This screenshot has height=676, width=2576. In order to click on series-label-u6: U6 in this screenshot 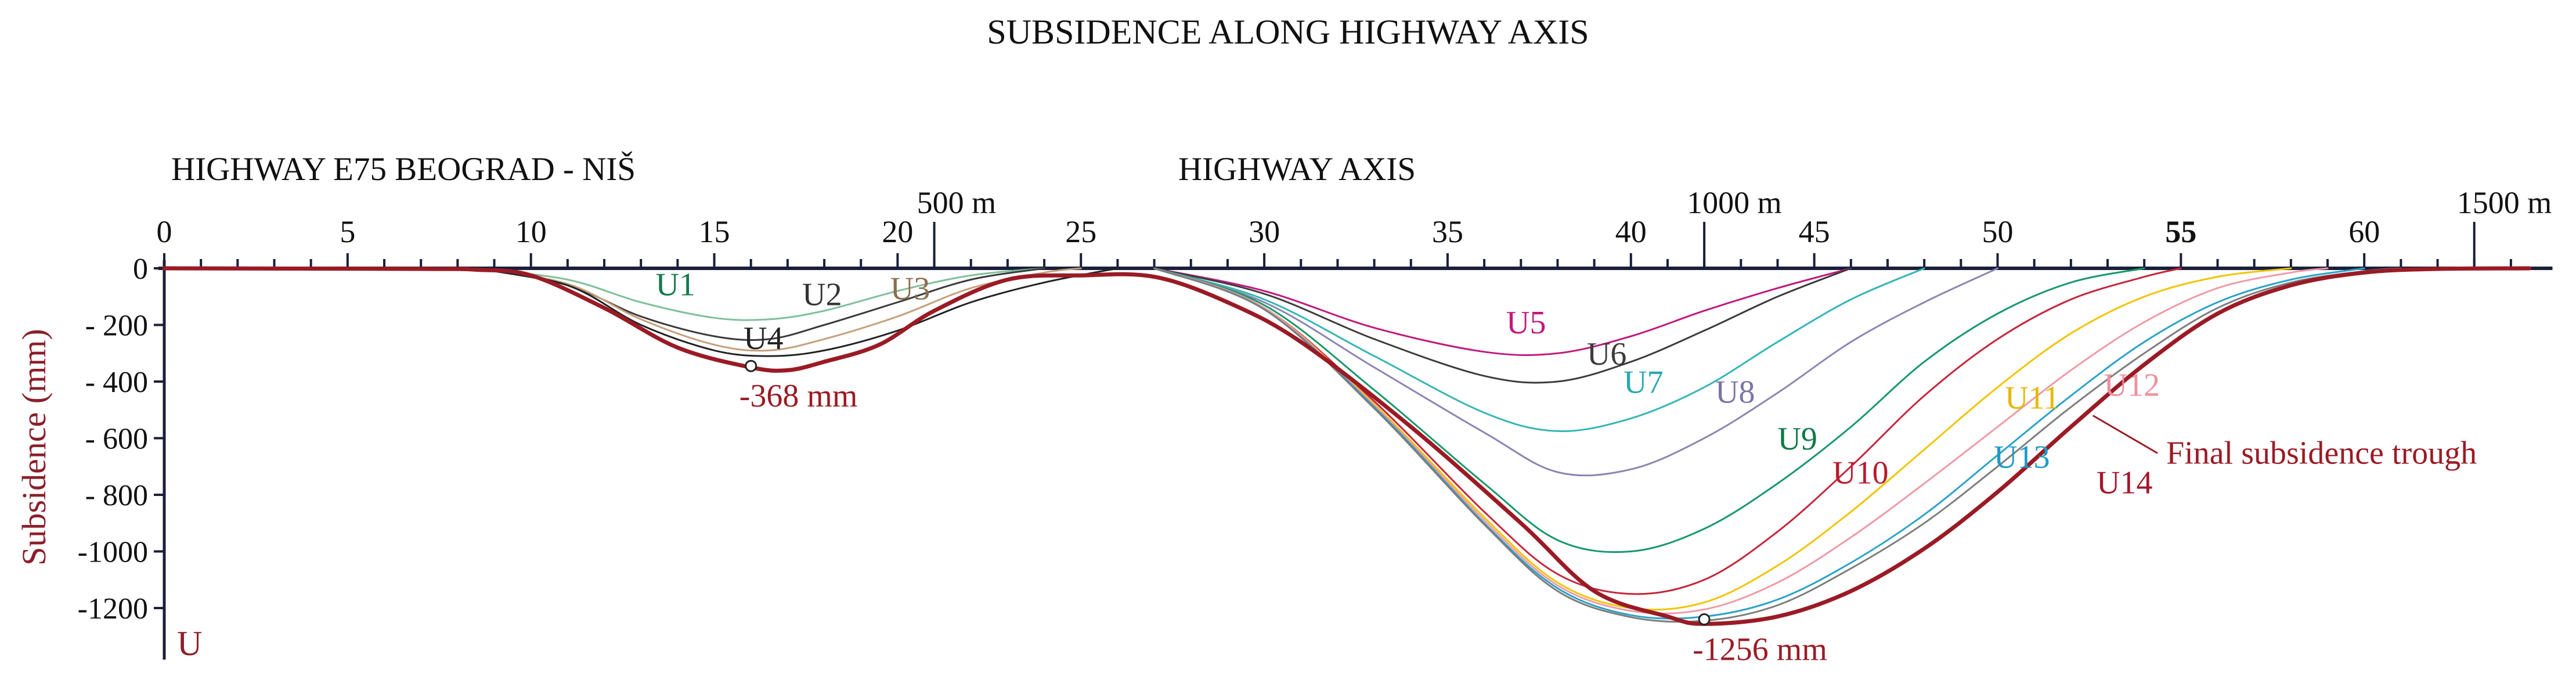, I will do `click(1606, 354)`.